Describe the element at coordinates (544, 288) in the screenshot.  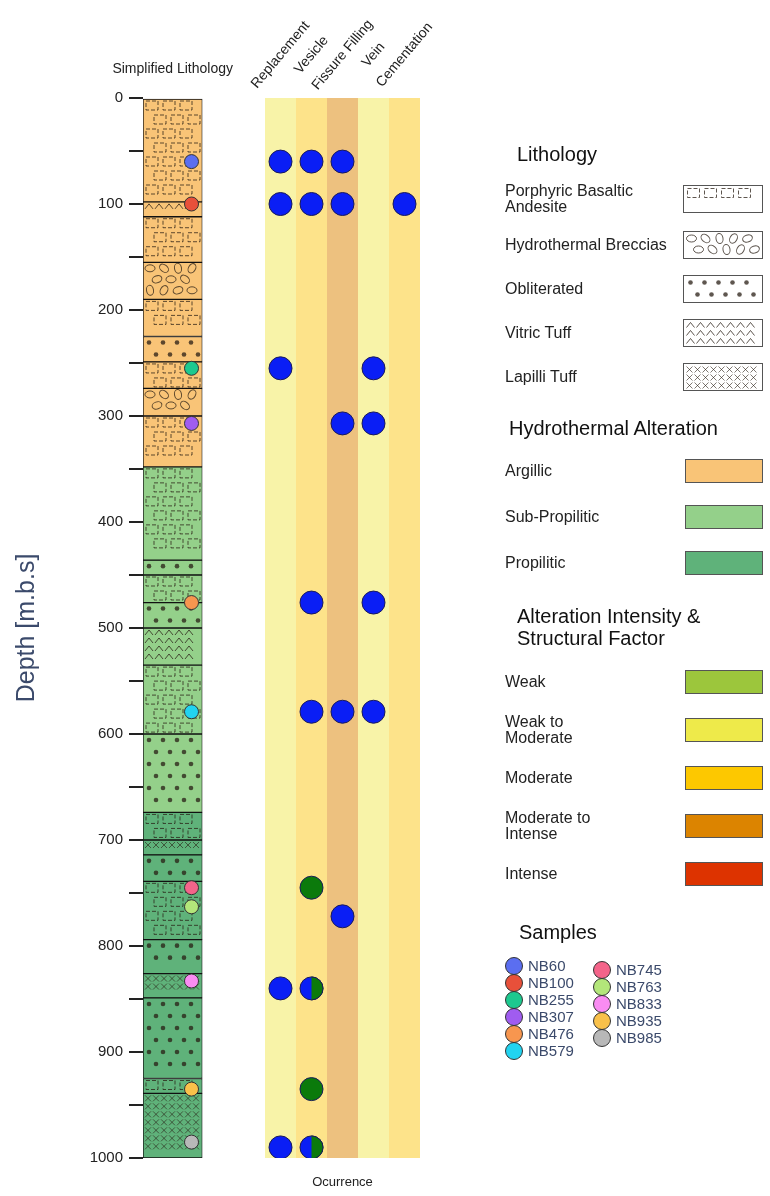
I see `text: Obliterated` at that location.